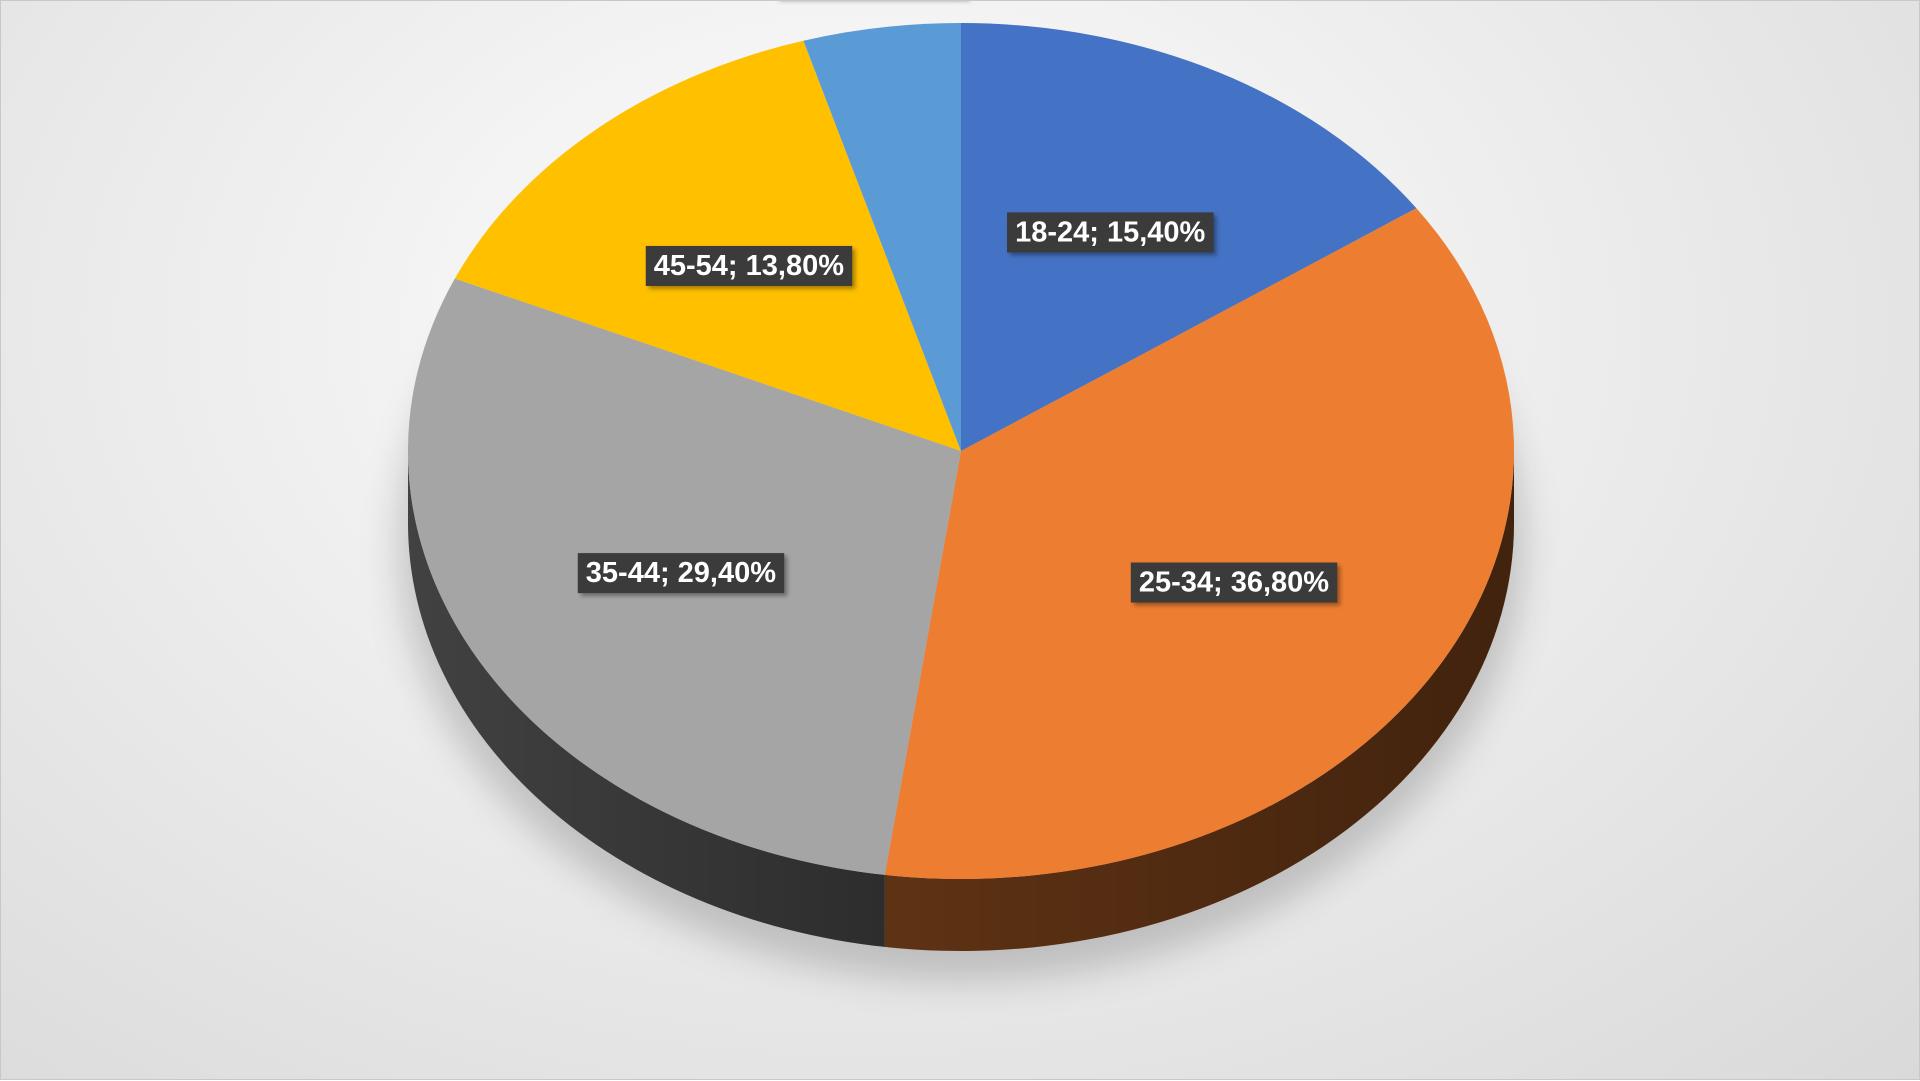 This screenshot has width=1920, height=1081. I want to click on data-label-18-24: 18-24; 15,40%, so click(1110, 232).